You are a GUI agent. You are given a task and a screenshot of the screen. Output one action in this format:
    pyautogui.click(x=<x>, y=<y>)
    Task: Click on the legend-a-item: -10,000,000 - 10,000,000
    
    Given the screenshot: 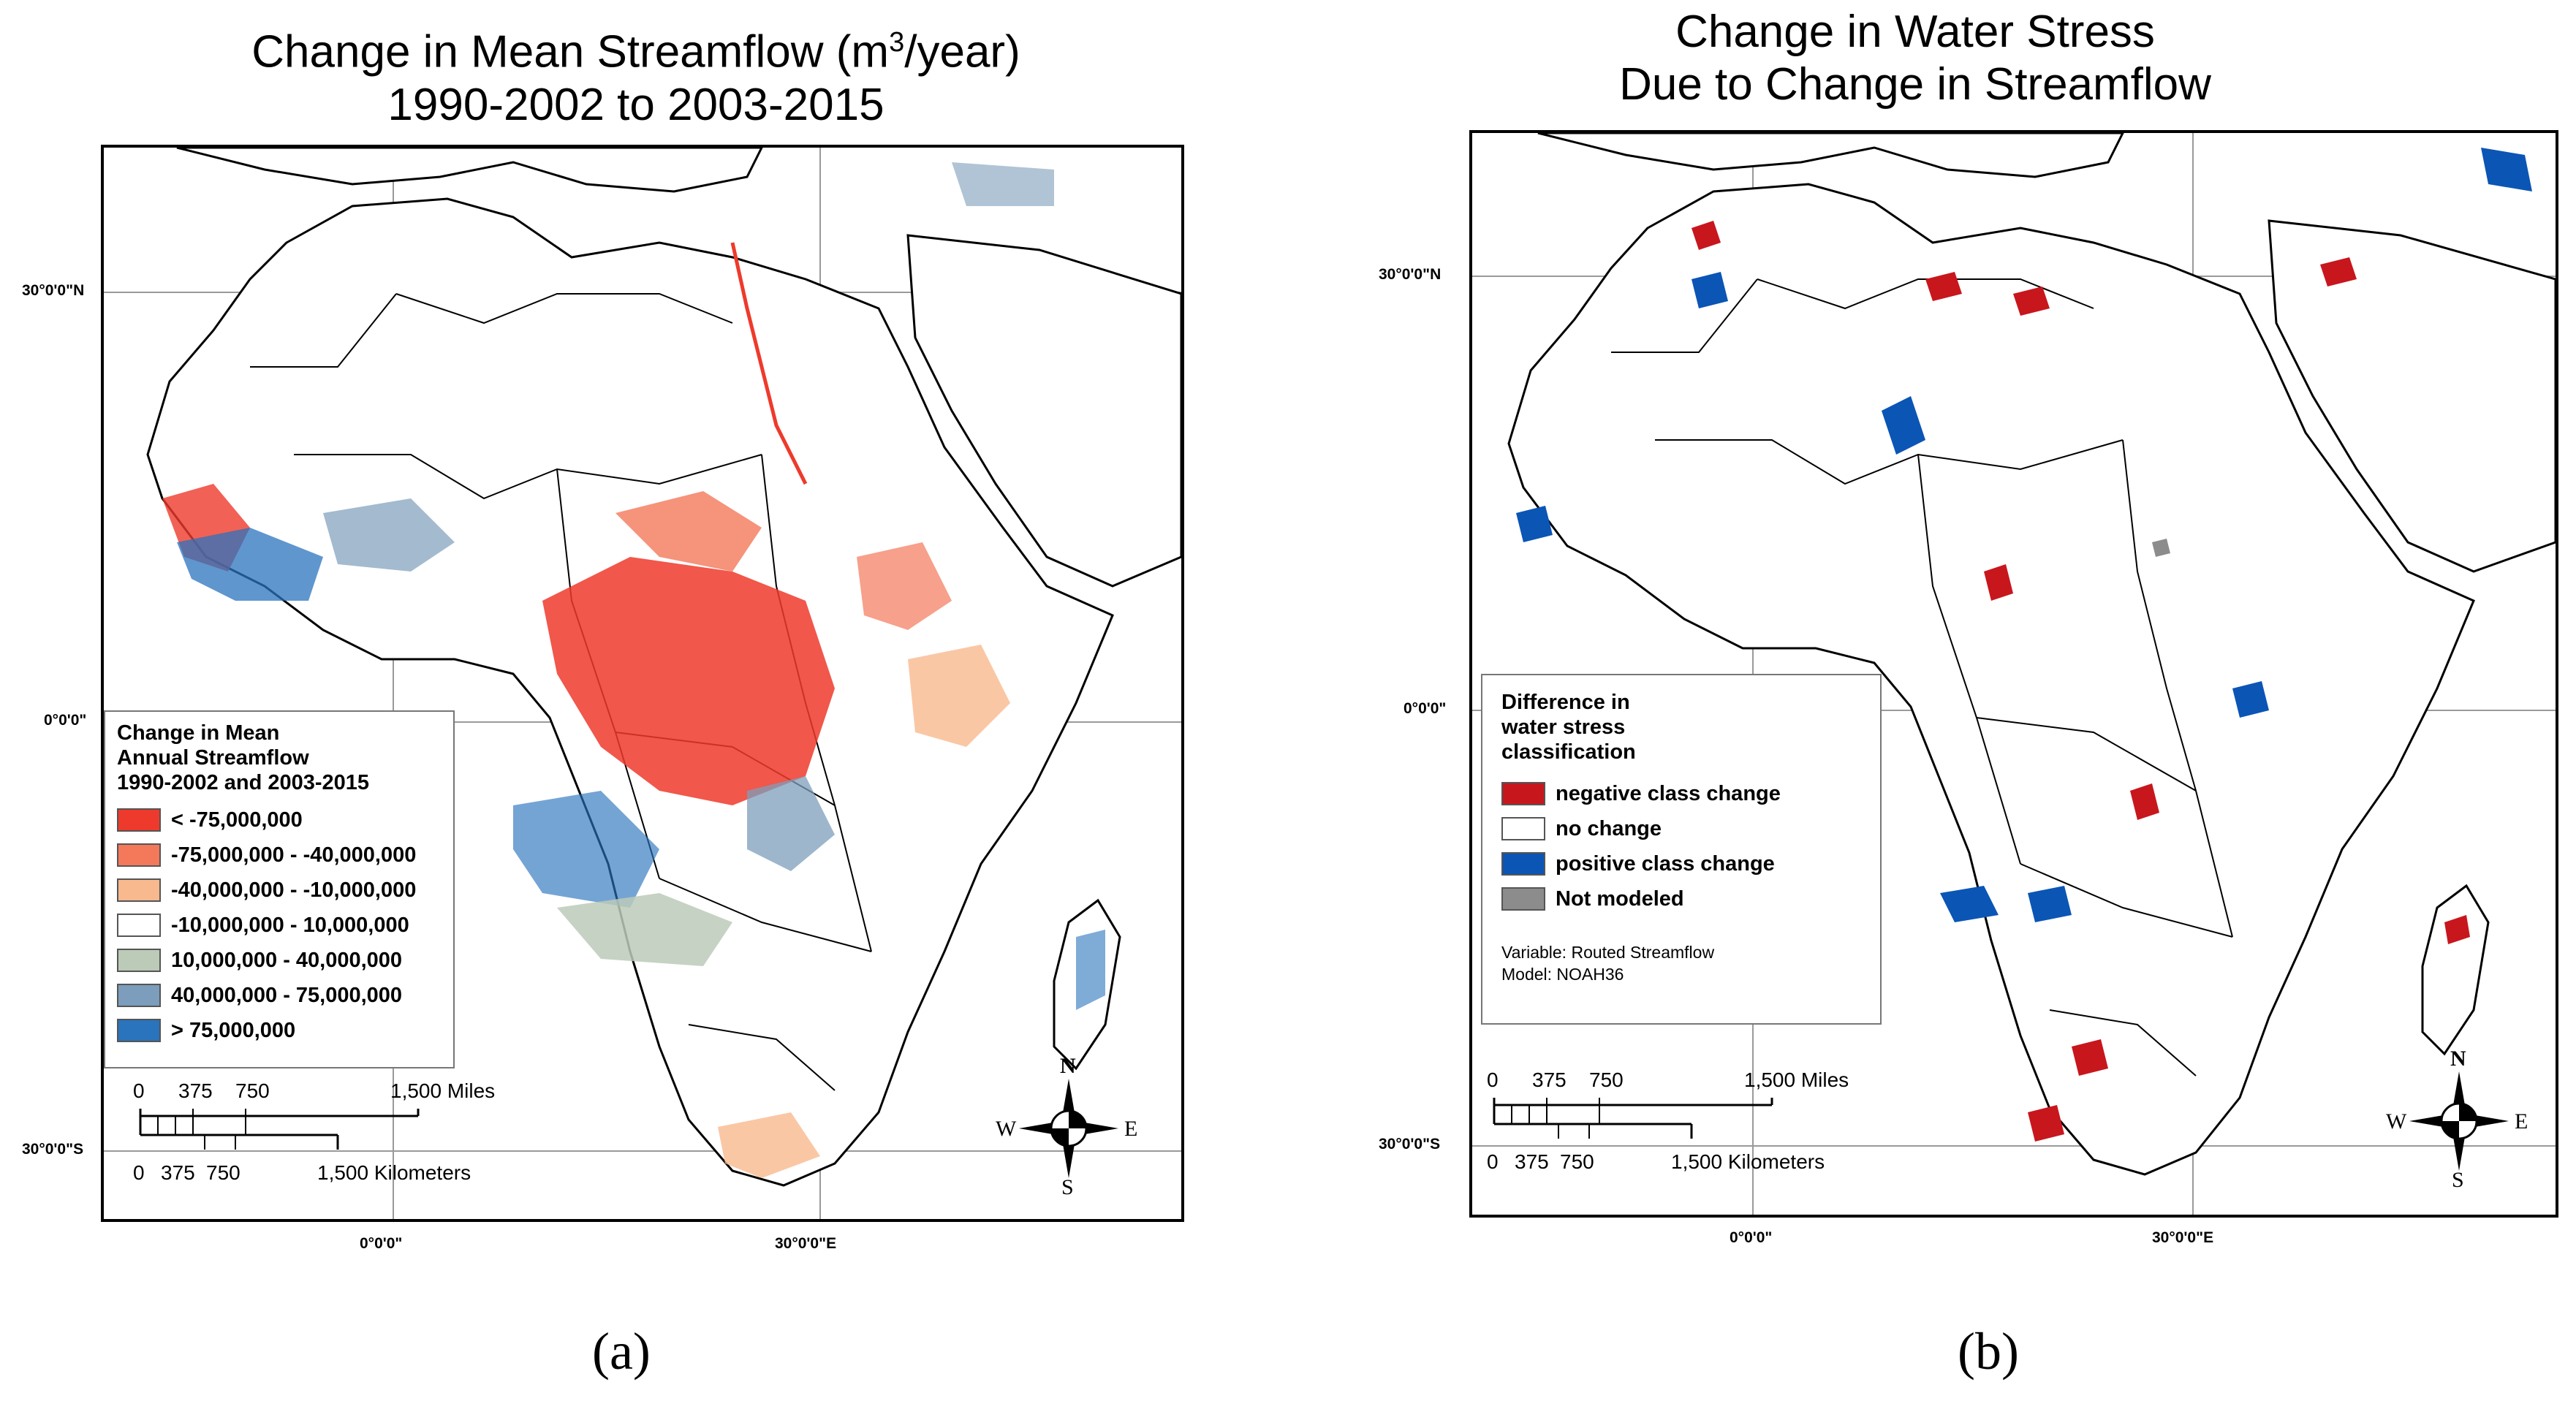 What is the action you would take?
    pyautogui.click(x=279, y=925)
    